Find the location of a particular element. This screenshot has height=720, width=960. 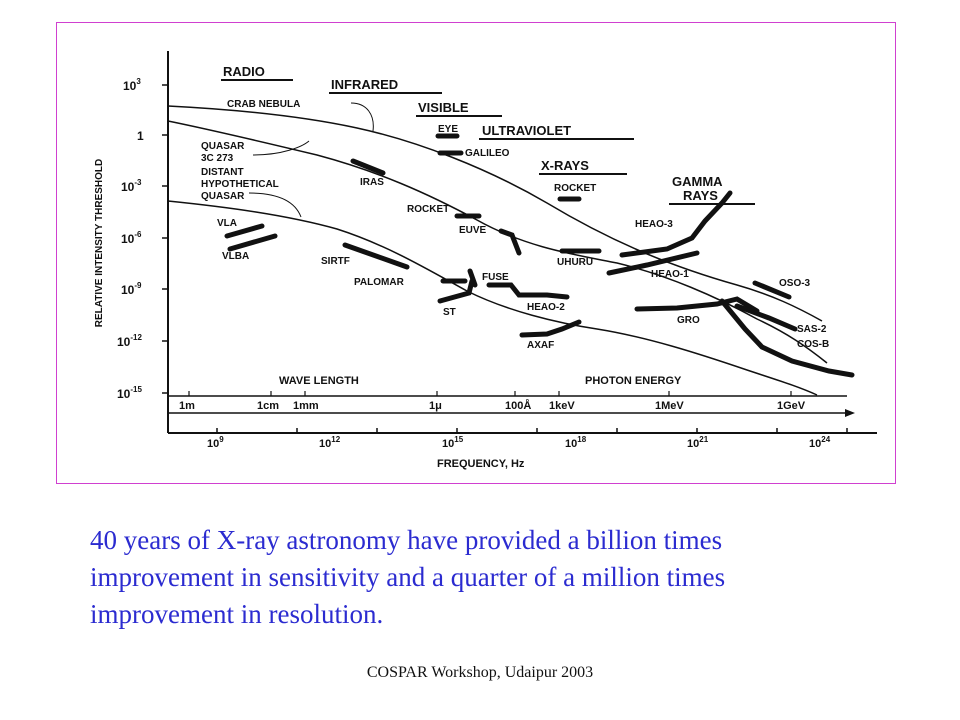

y-axis-title: RELATIVE INTENSITY THRESHOLD is located at coordinates (99, 243).